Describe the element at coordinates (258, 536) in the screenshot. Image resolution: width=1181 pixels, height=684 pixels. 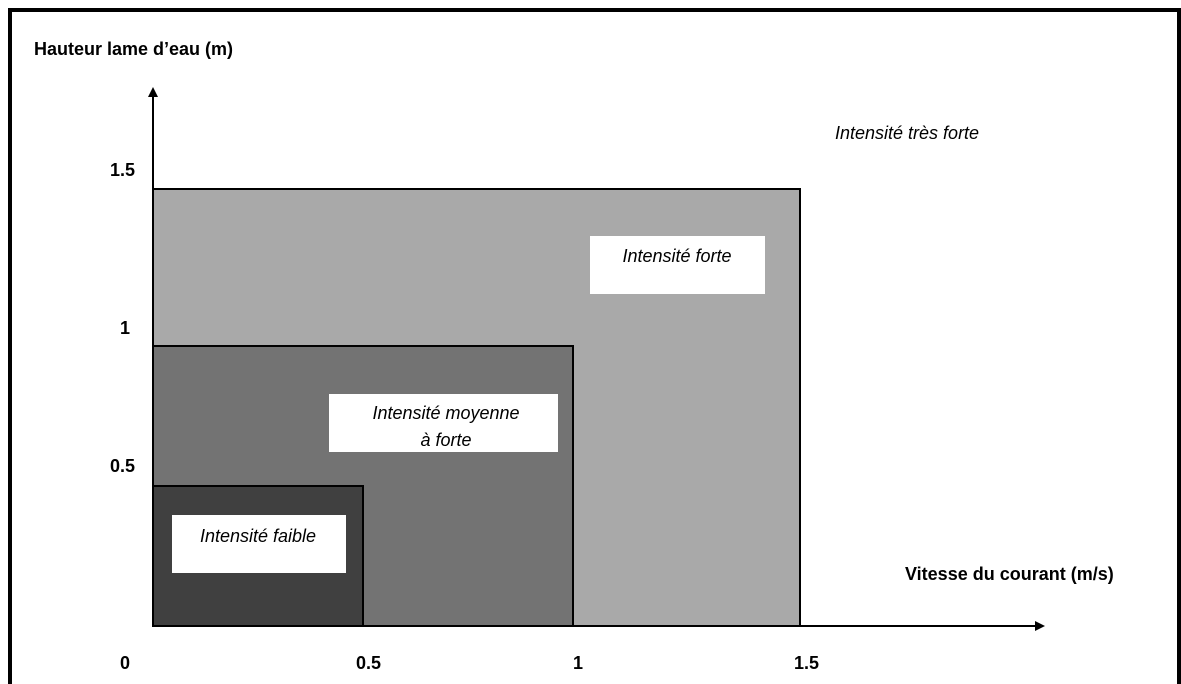
I see `zone-weak-label: Intensité faible` at that location.